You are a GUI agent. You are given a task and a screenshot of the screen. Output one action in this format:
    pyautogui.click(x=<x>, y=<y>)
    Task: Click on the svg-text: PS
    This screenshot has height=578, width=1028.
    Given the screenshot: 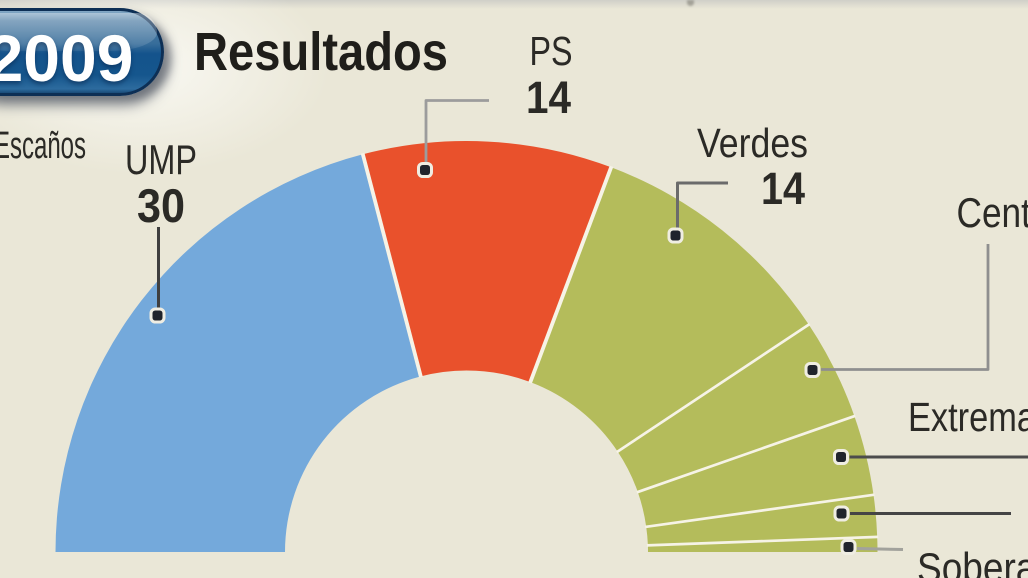 What is the action you would take?
    pyautogui.click(x=551, y=51)
    